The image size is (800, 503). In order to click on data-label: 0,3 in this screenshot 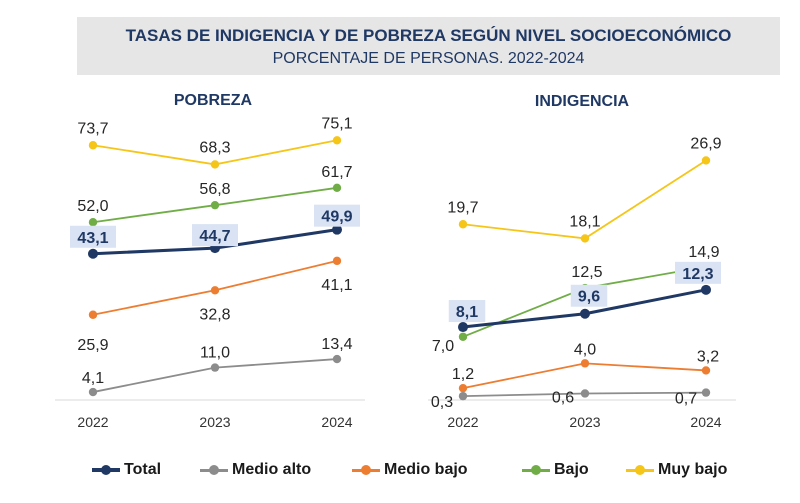, I will do `click(442, 402)`.